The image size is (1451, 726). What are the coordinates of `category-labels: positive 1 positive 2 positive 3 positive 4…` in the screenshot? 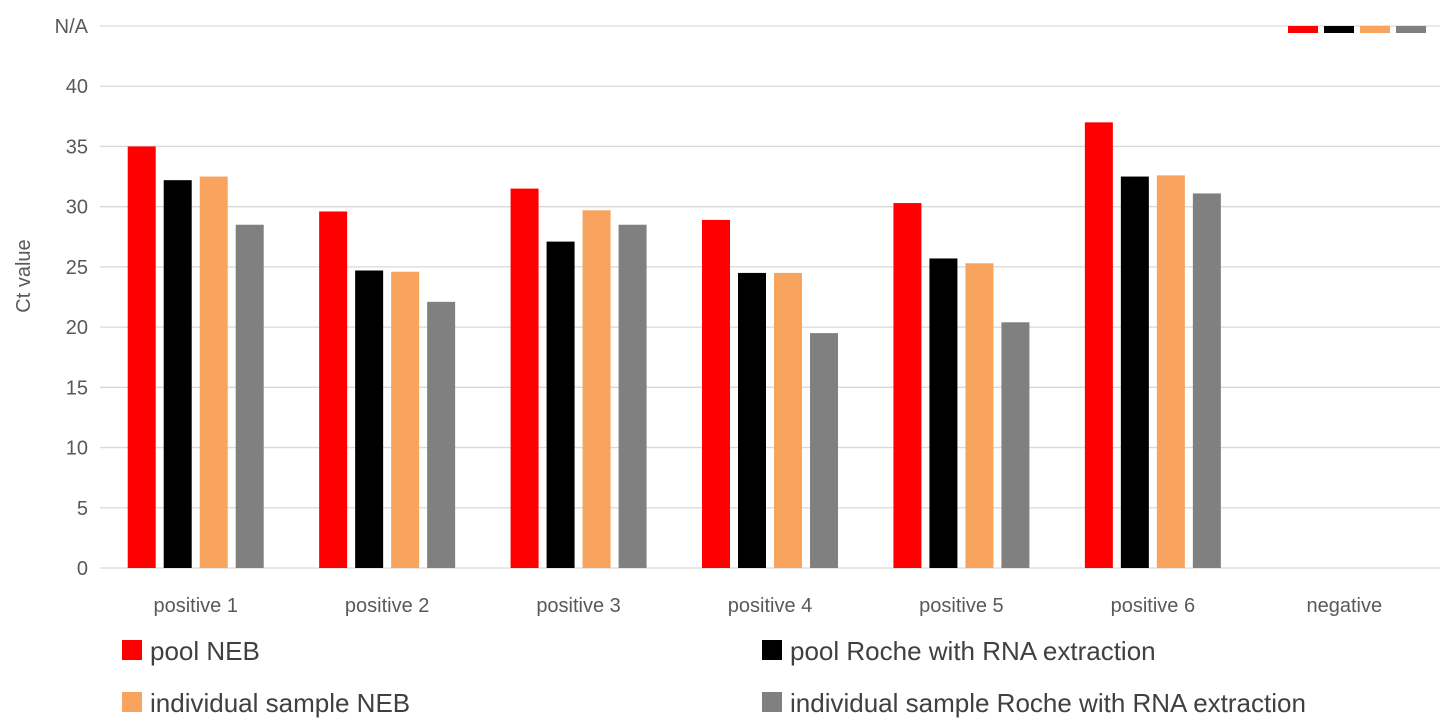 It's located at (767, 606).